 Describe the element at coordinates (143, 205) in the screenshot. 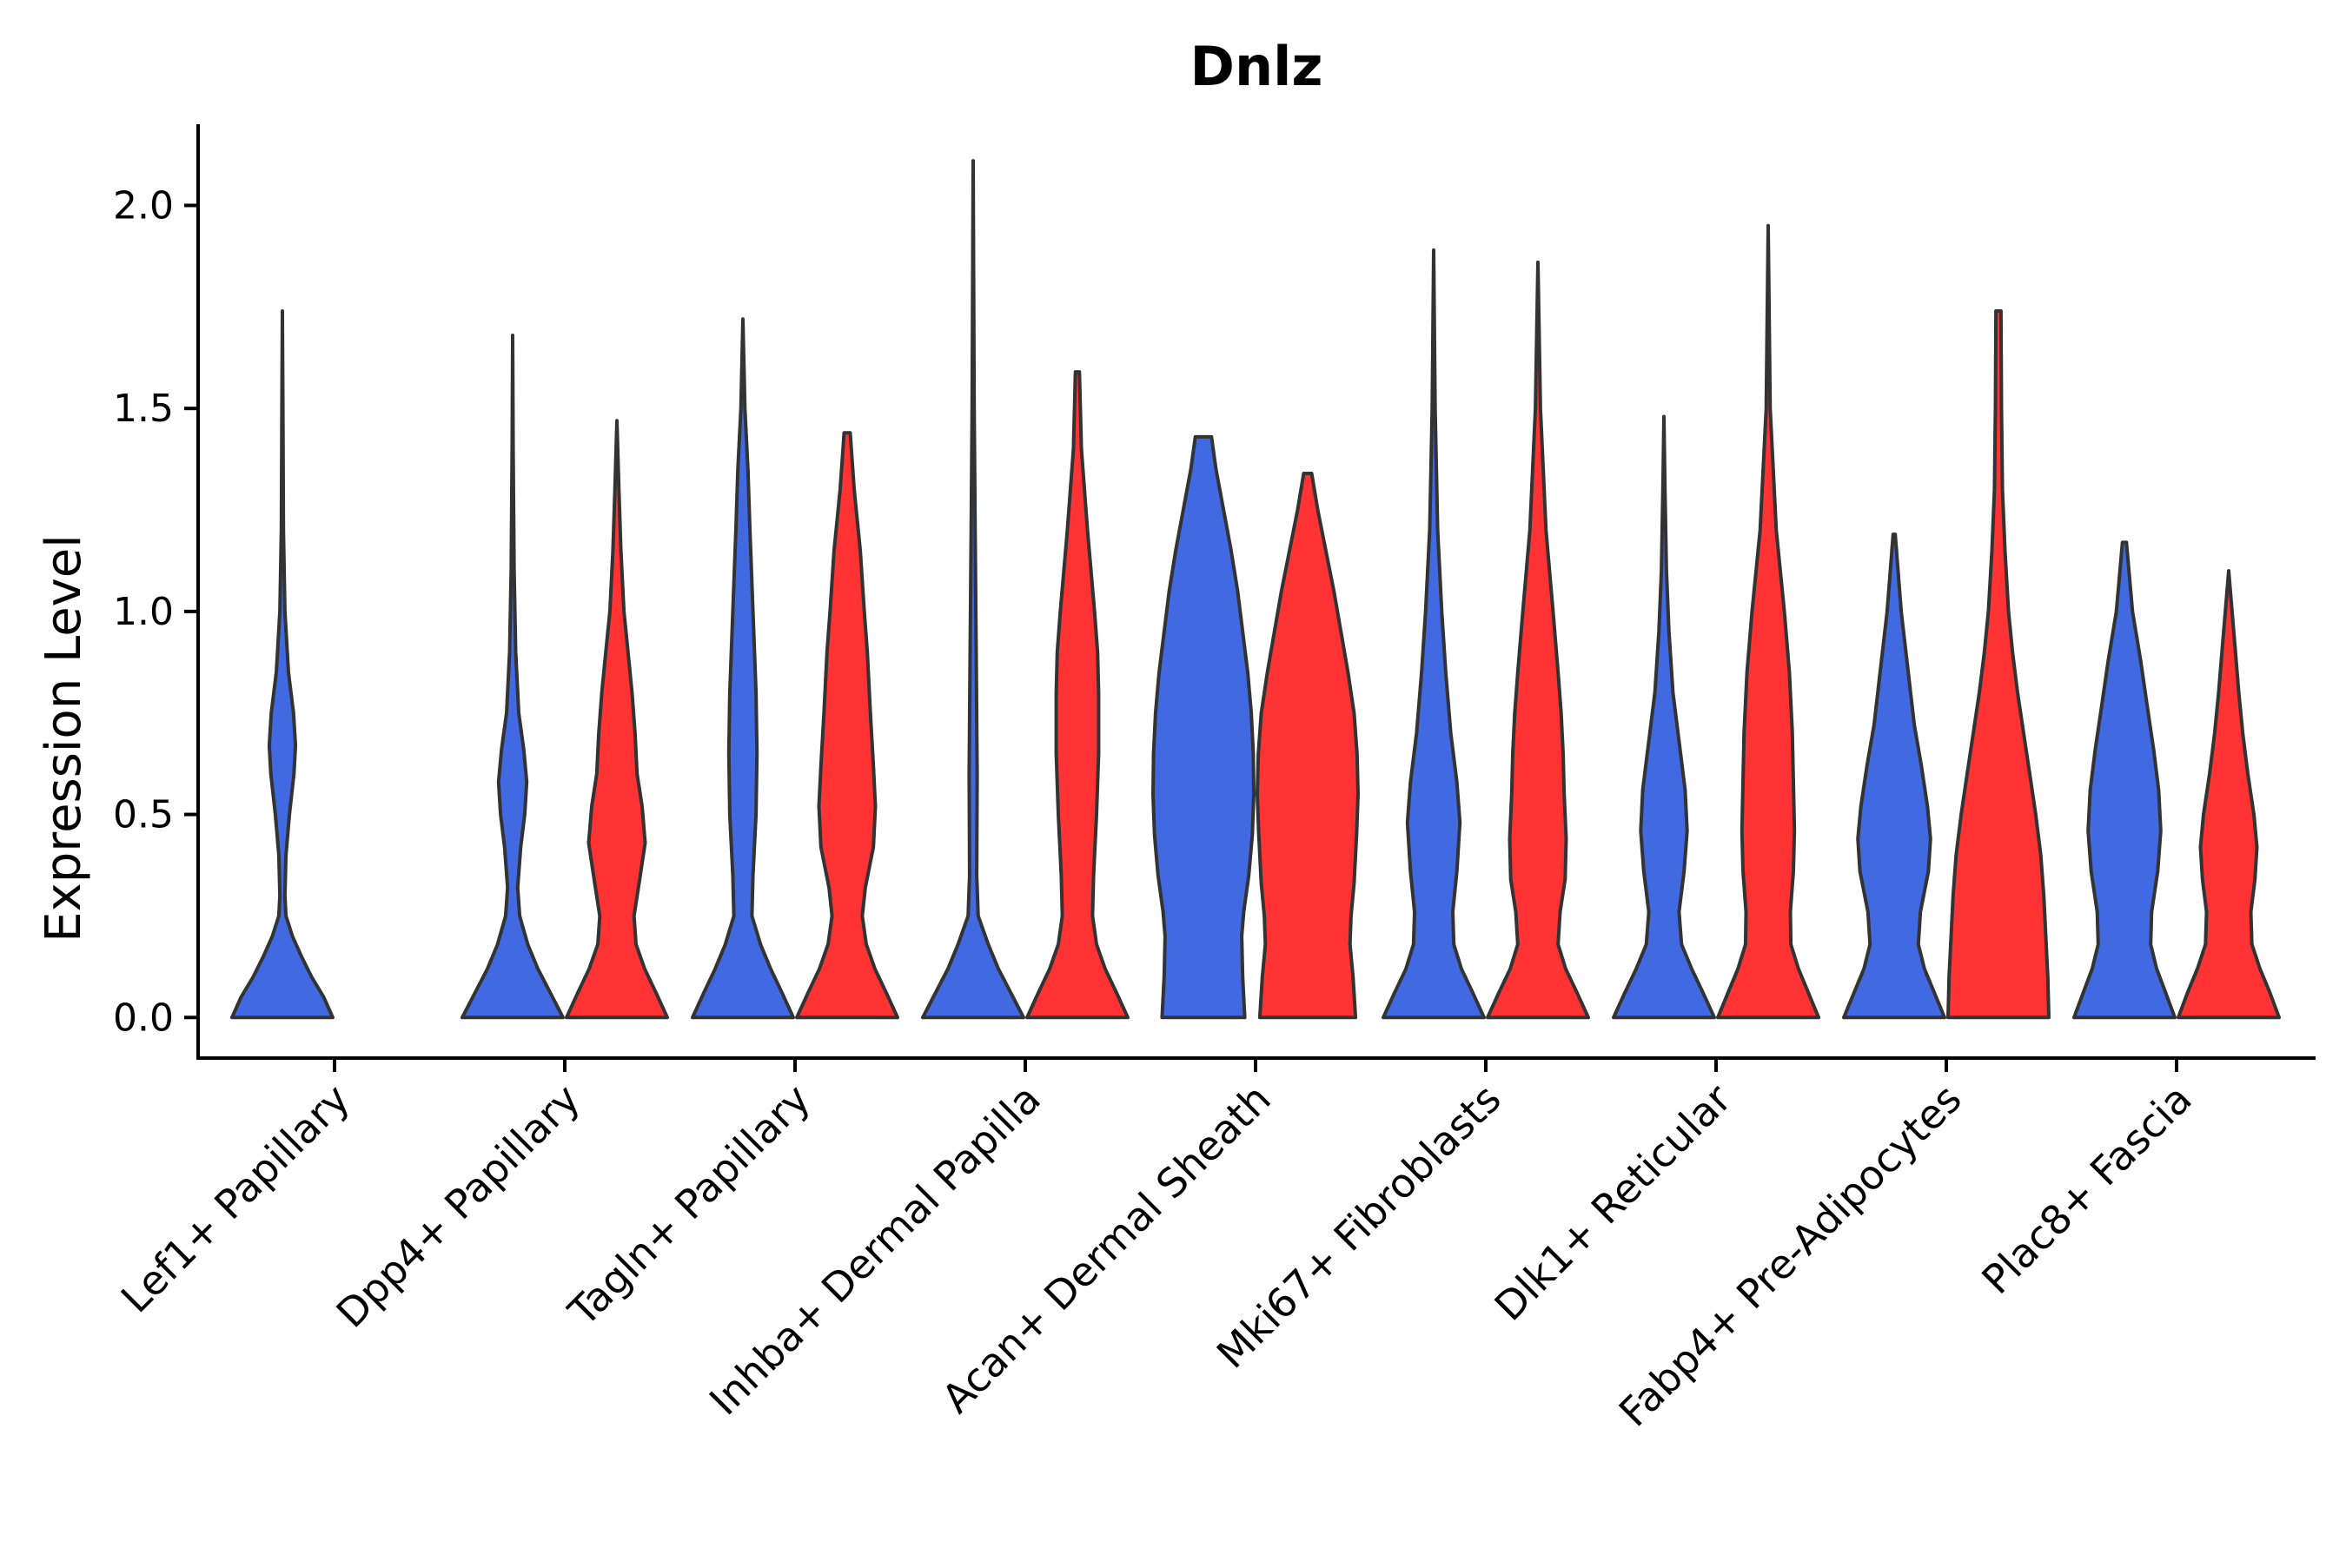

I see `y-tick-label: 2.0` at that location.